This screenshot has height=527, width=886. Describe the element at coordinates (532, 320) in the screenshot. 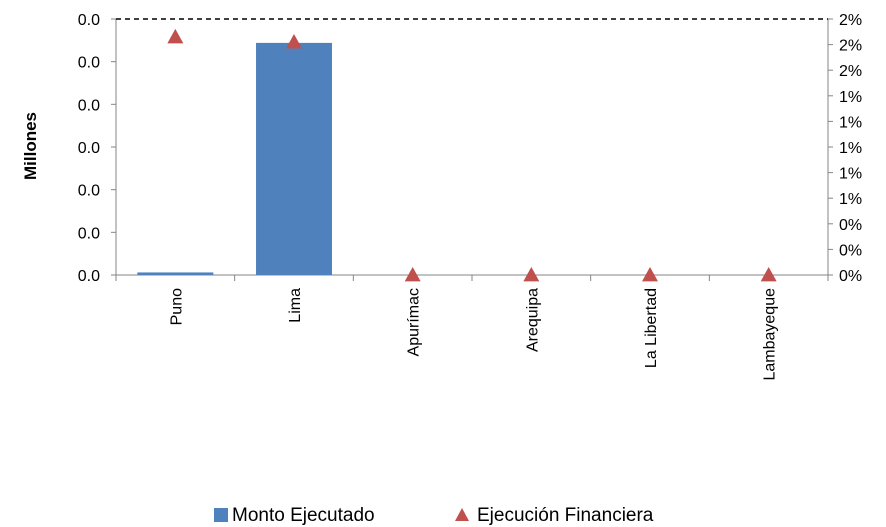

I see `category-label: Arequipa` at that location.